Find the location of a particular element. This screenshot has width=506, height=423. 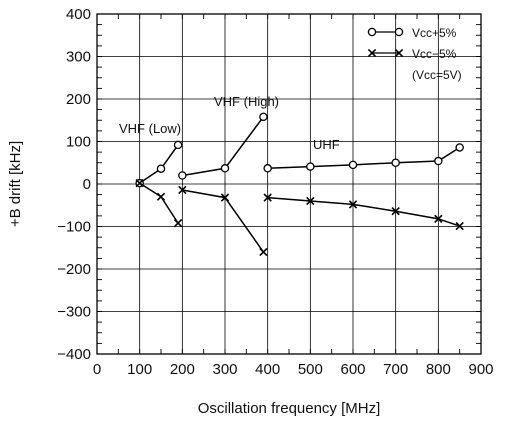

x-tick-label: 100 is located at coordinates (139, 369).